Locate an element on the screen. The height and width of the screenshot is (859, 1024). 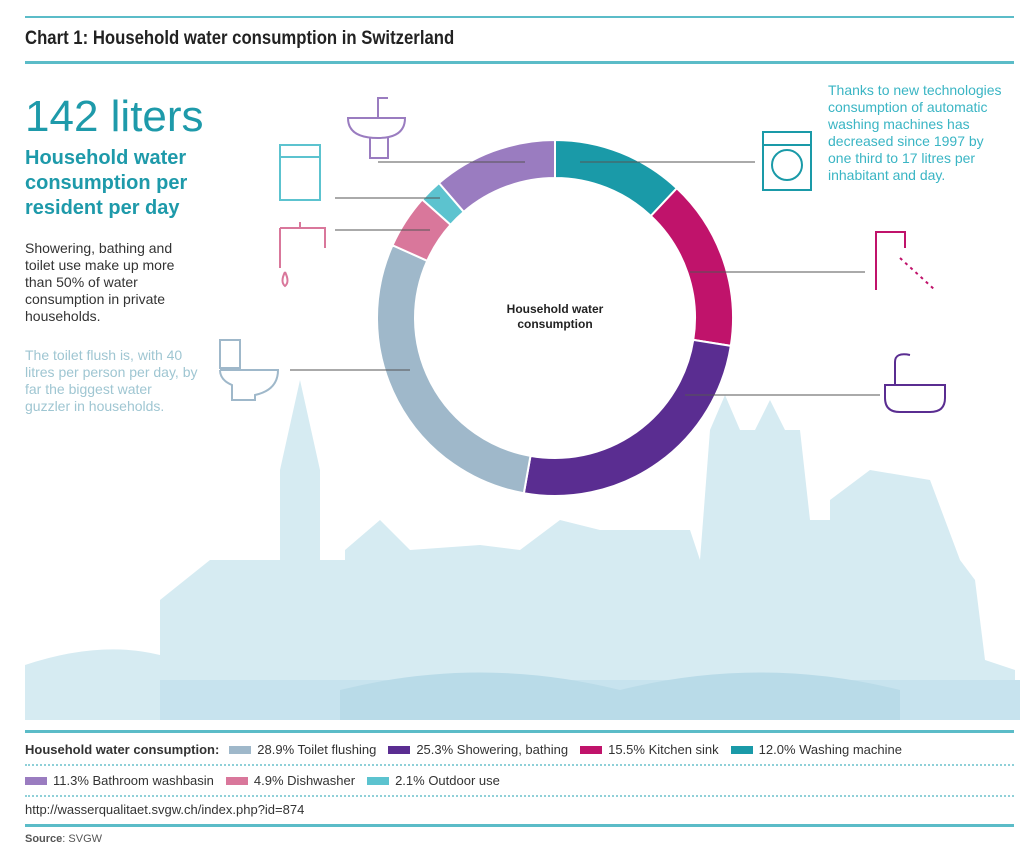
source-line: Source: SVGW is located at coordinates (63, 839).